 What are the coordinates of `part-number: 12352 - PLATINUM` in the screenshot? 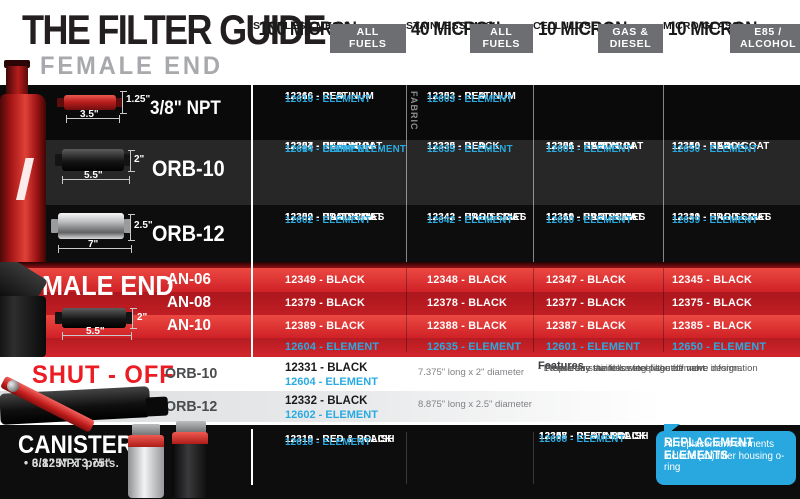 It's located at (330, 217).